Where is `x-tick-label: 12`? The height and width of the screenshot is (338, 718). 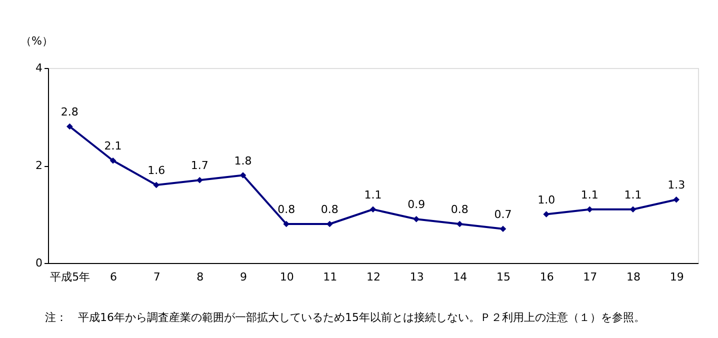 x-tick-label: 12 is located at coordinates (373, 277).